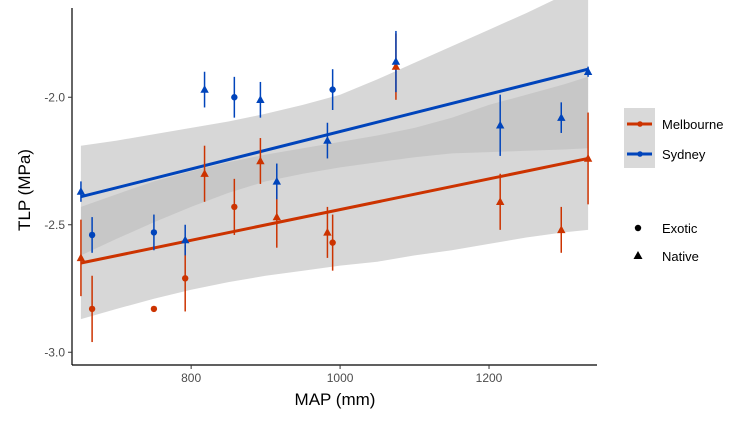 The width and height of the screenshot is (750, 422). What do you see at coordinates (54, 97) in the screenshot?
I see `y-tick-label-2: -2.0` at bounding box center [54, 97].